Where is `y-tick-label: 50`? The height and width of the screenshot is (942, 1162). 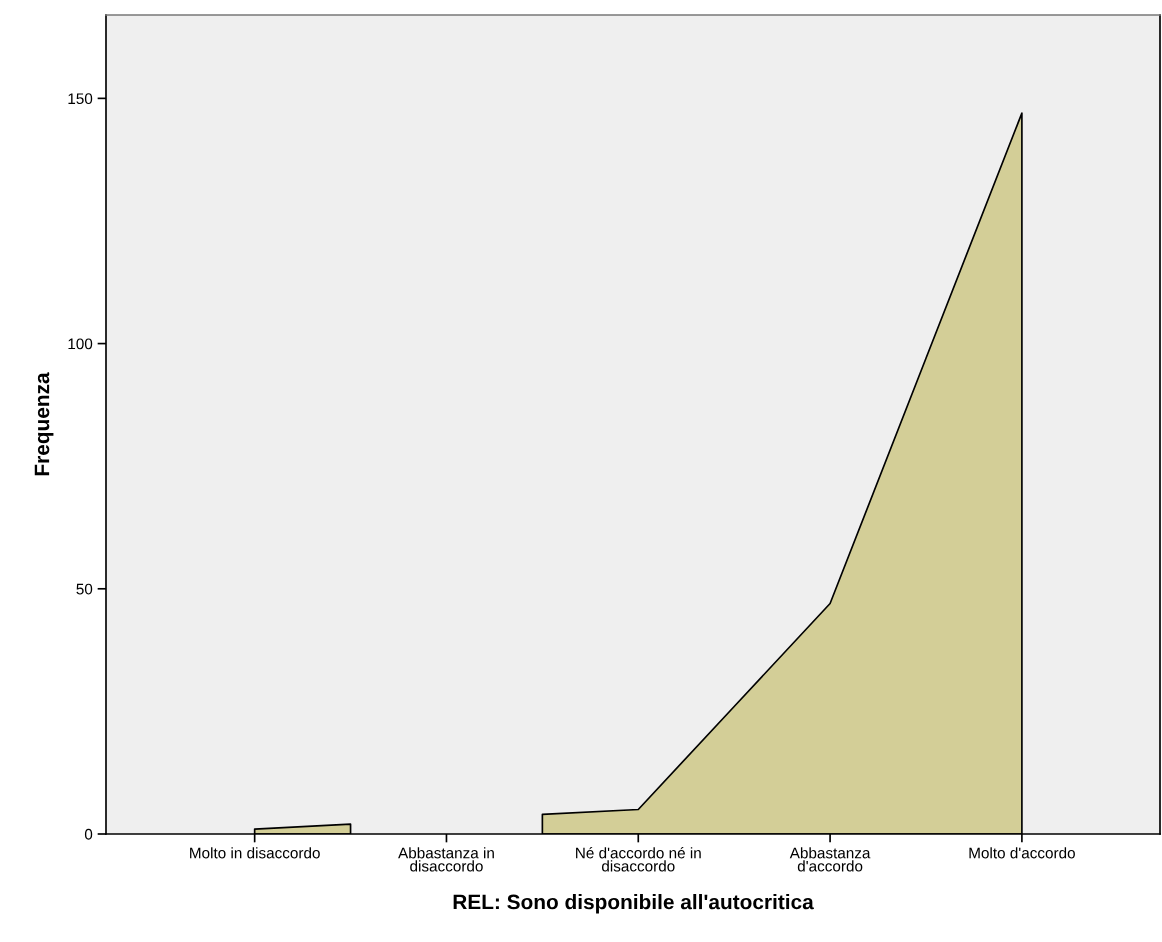
y-tick-label: 50 is located at coordinates (84, 589).